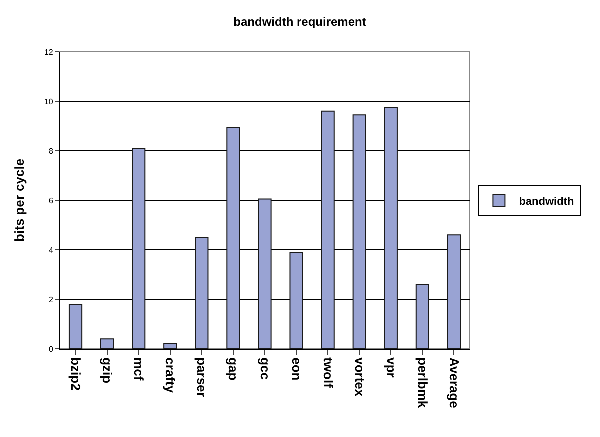  What do you see at coordinates (76, 374) in the screenshot?
I see `x-tick-label: bzip2` at bounding box center [76, 374].